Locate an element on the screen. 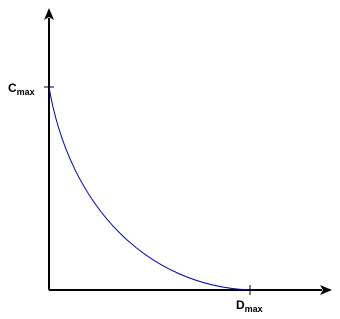 The height and width of the screenshot is (319, 340). y-label-main: C is located at coordinates (12, 88).